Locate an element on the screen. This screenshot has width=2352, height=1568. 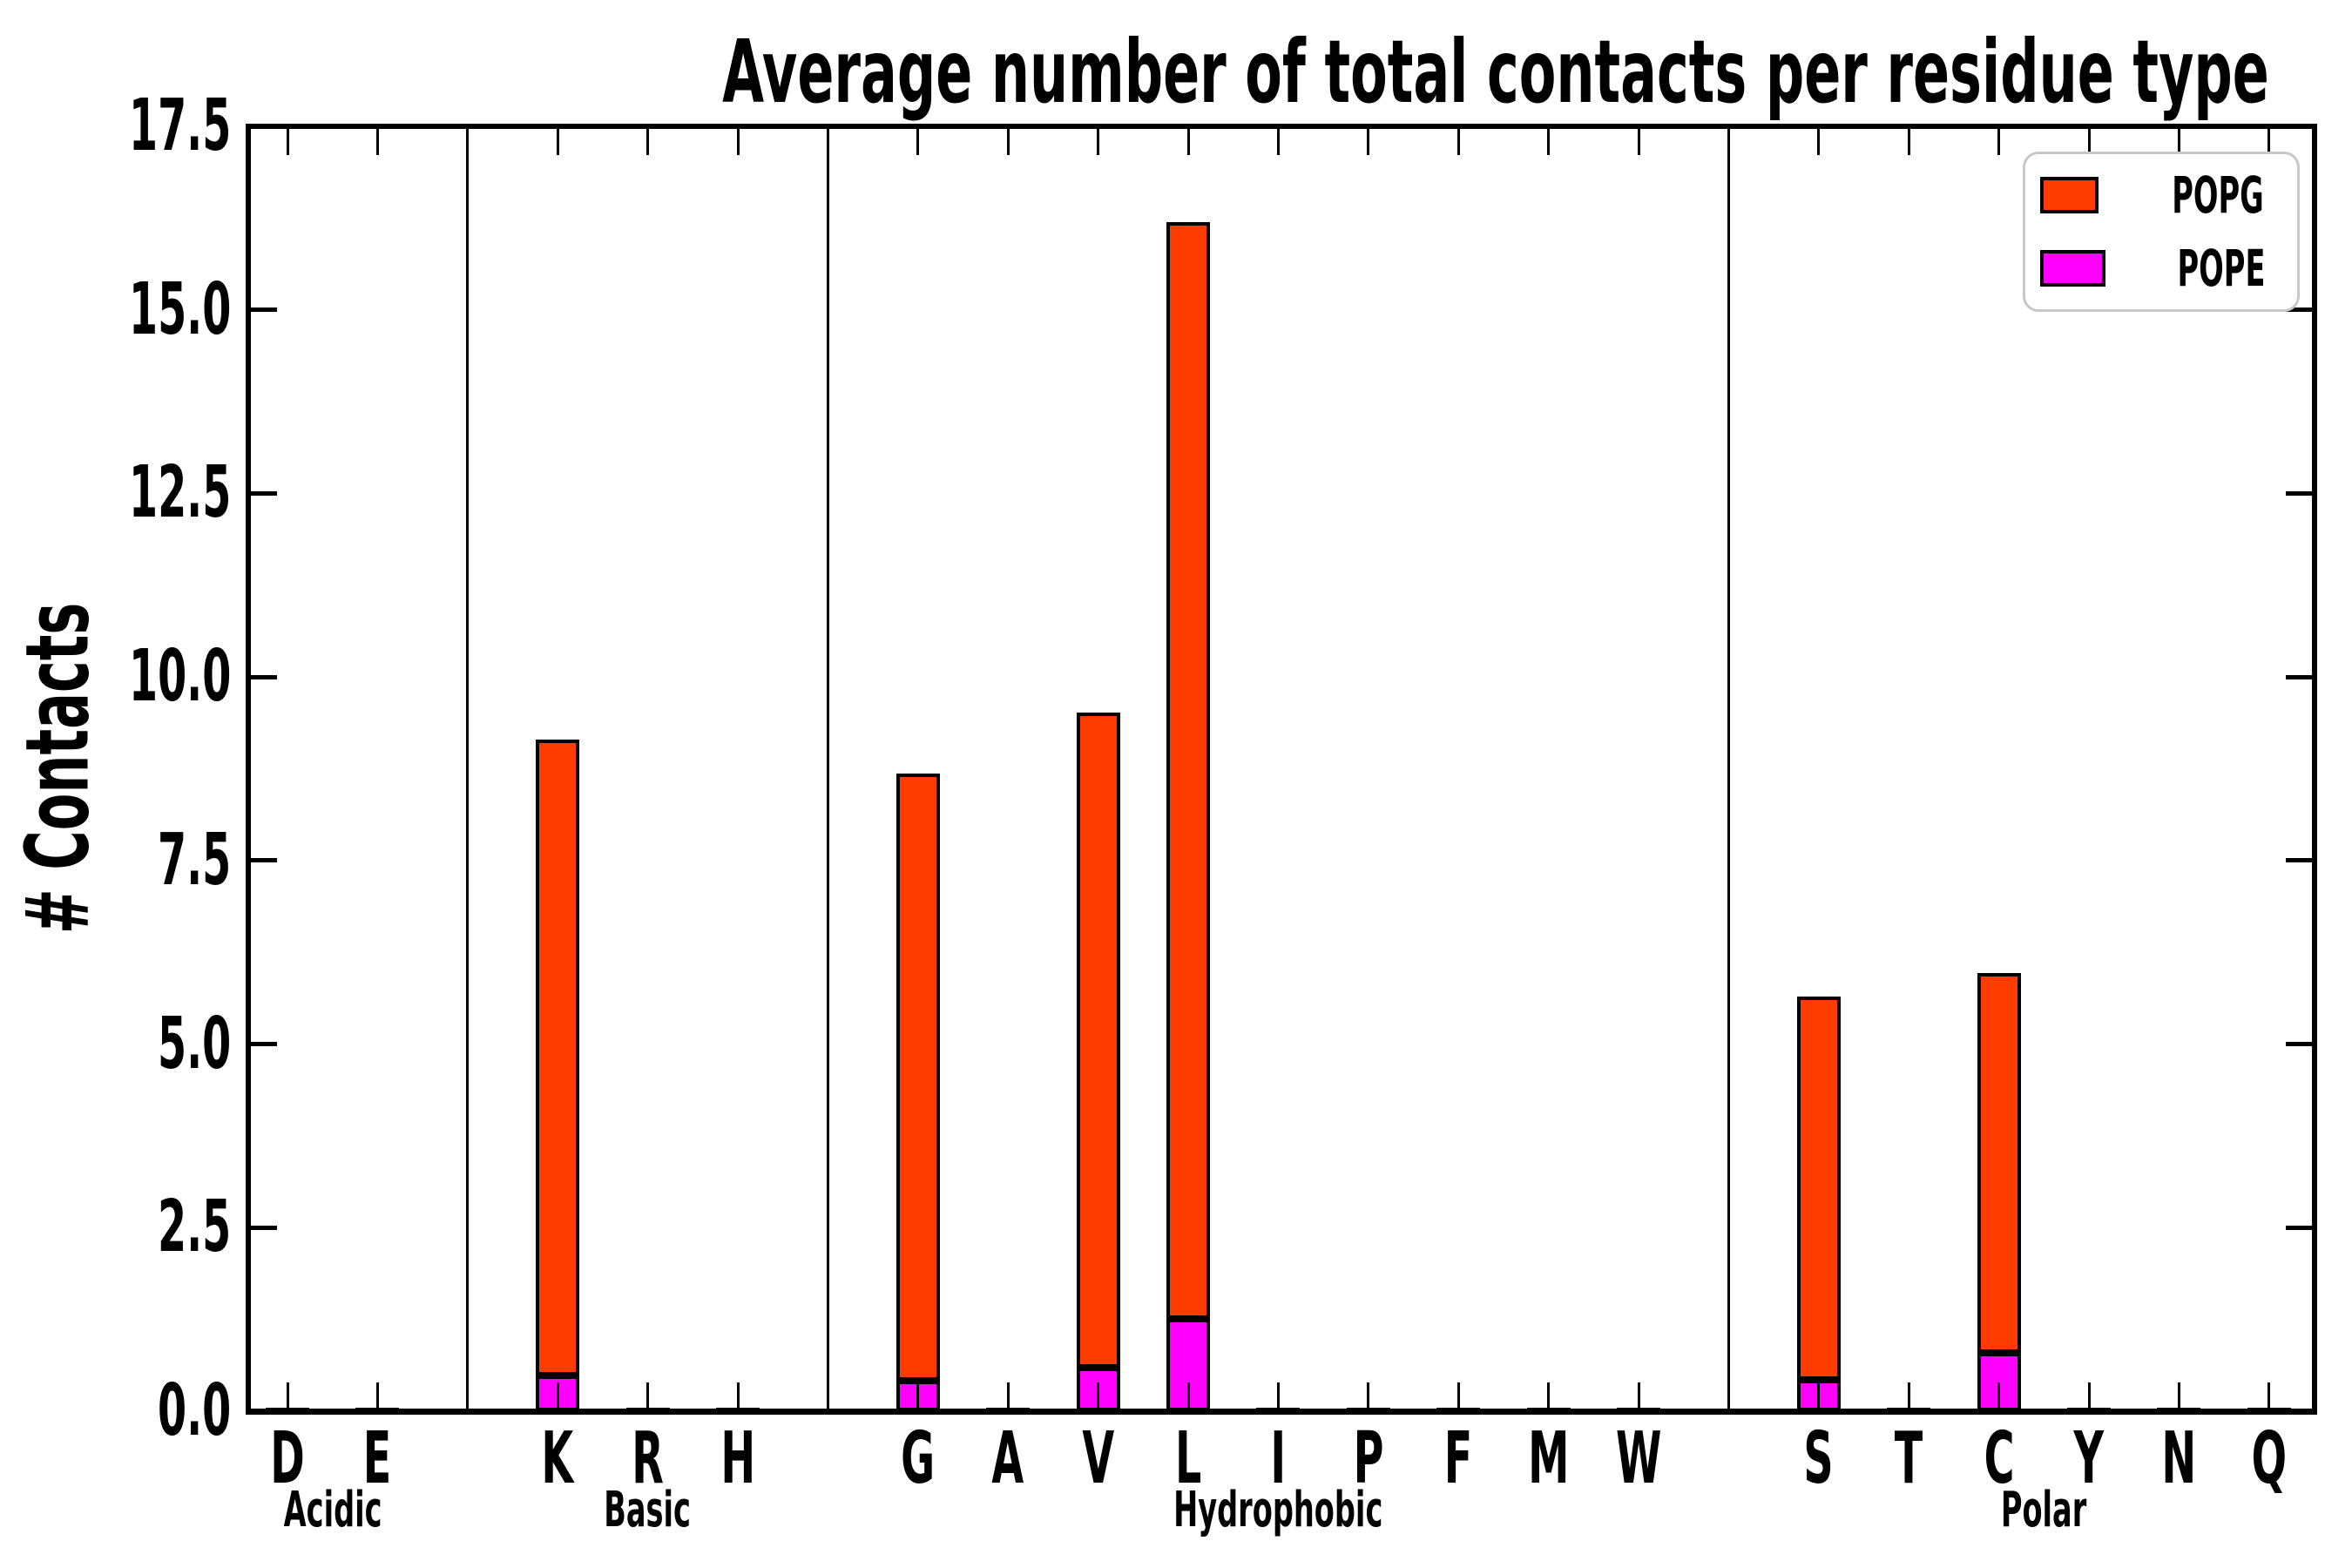
x-tick-top-G is located at coordinates (918, 140).